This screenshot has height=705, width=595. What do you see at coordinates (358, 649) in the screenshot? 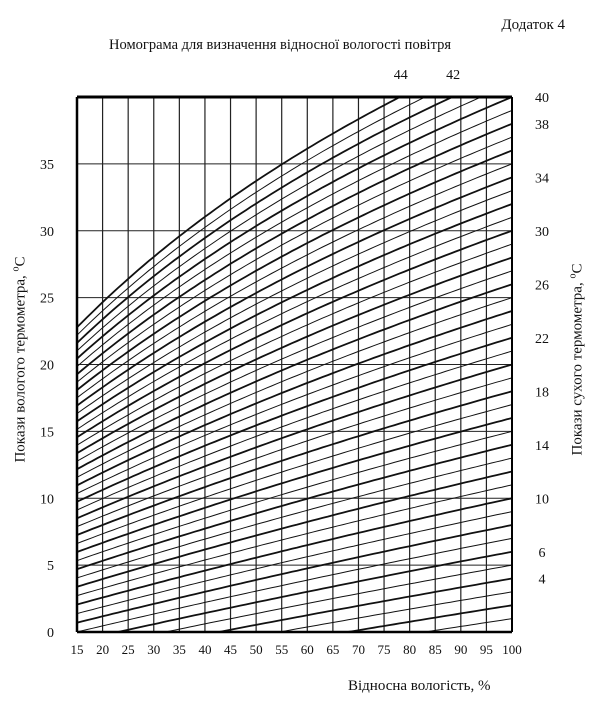
I see `x-tick-label: 70` at bounding box center [358, 649].